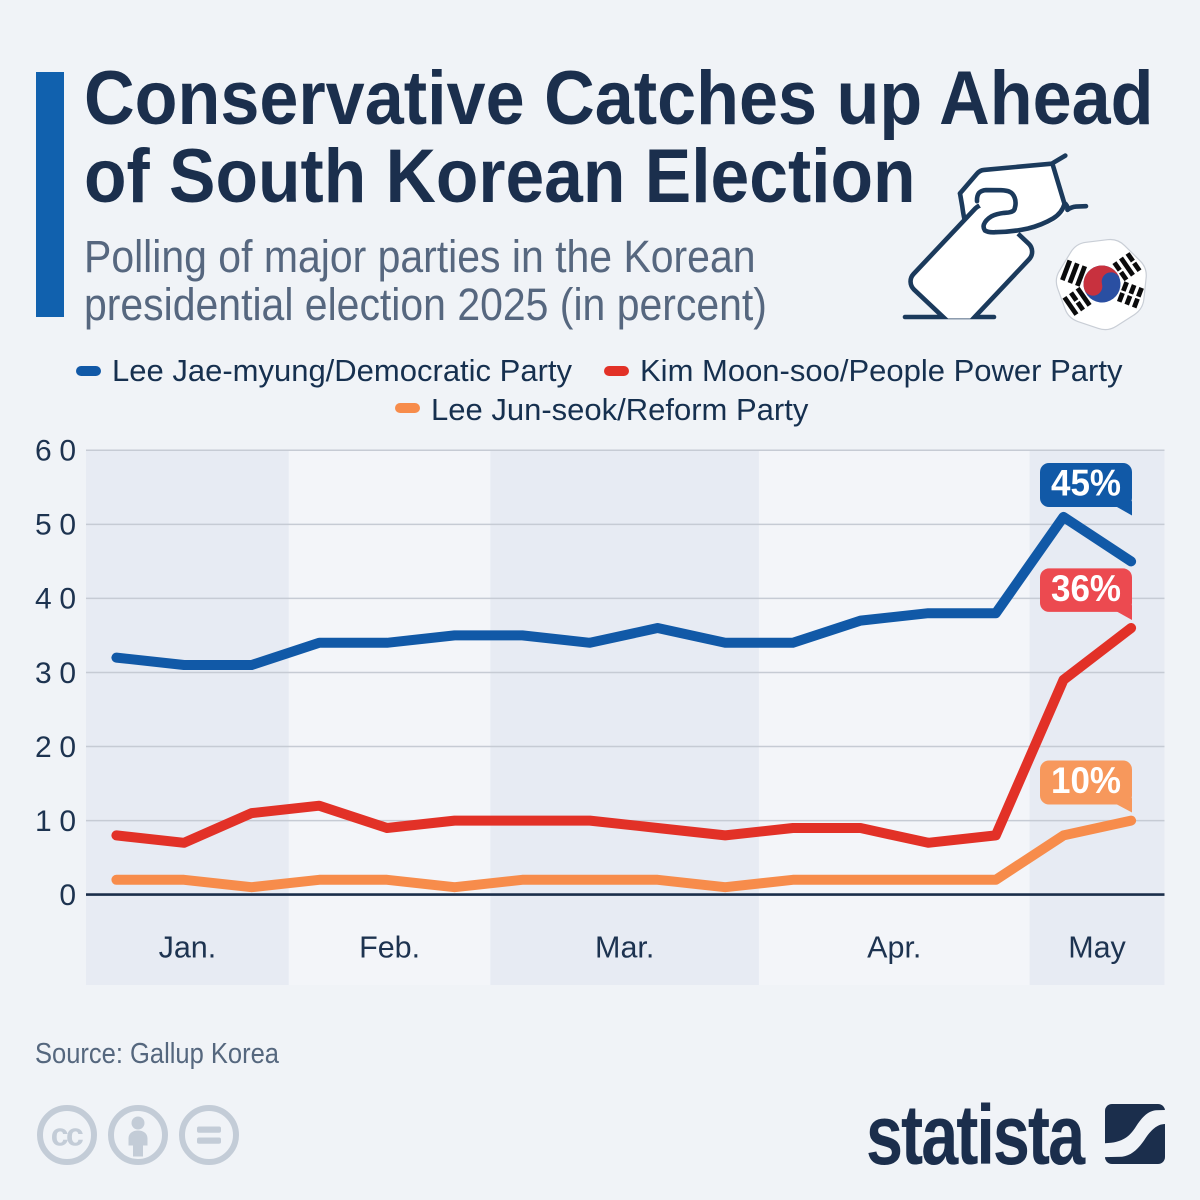 This screenshot has height=1200, width=1200. I want to click on svg-text: May, so click(1097, 948).